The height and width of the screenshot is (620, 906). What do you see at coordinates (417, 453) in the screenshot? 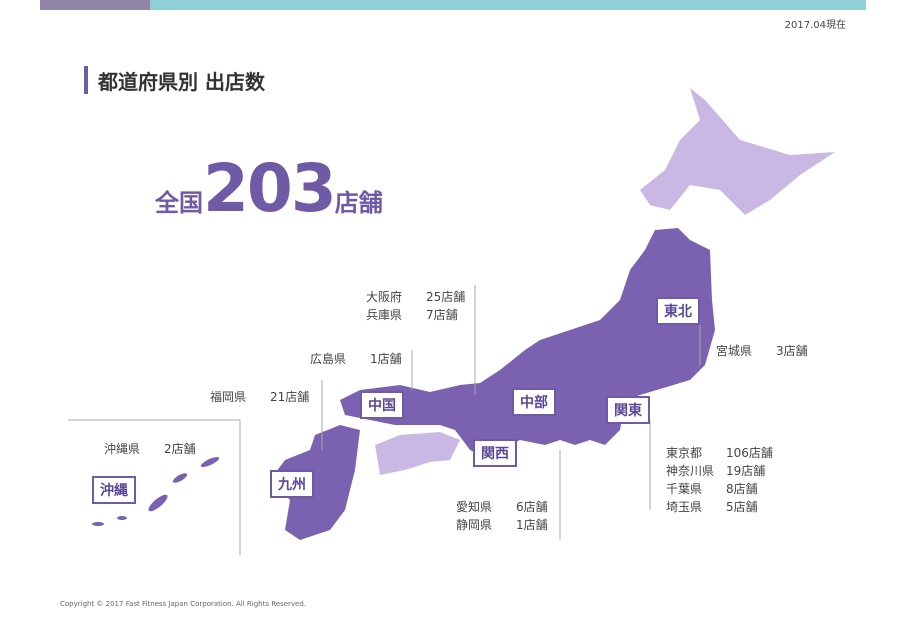
I see `shikoku` at bounding box center [417, 453].